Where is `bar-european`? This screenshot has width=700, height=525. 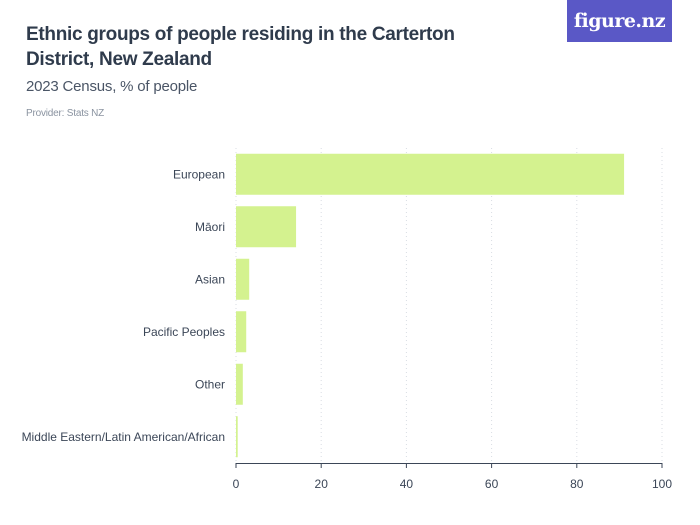
bar-european is located at coordinates (430, 174).